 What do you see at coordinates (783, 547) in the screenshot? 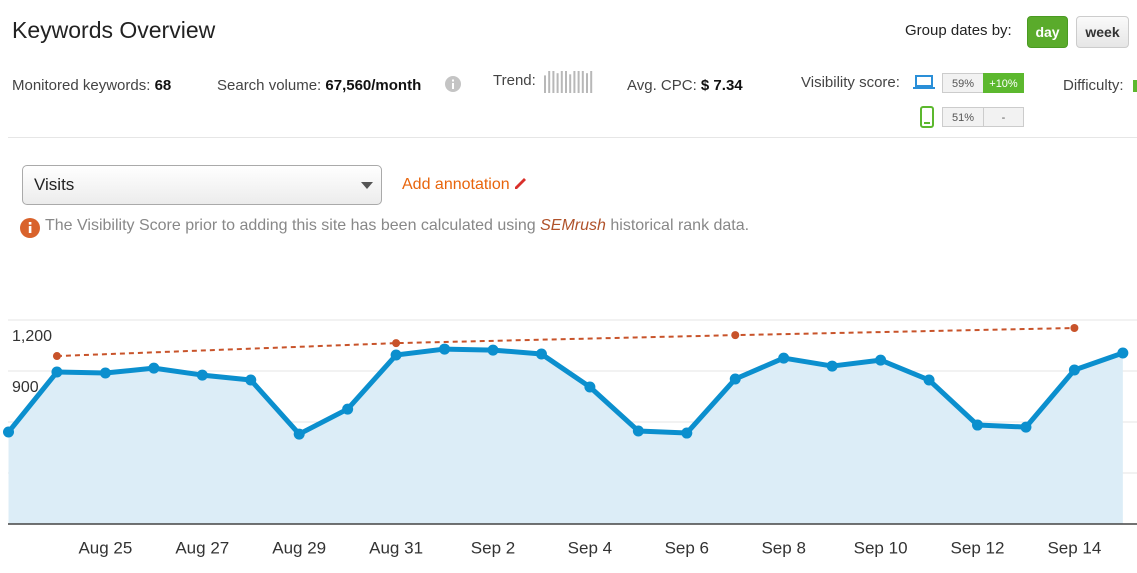
I see `x-tick-label: Sep 8` at bounding box center [783, 547].